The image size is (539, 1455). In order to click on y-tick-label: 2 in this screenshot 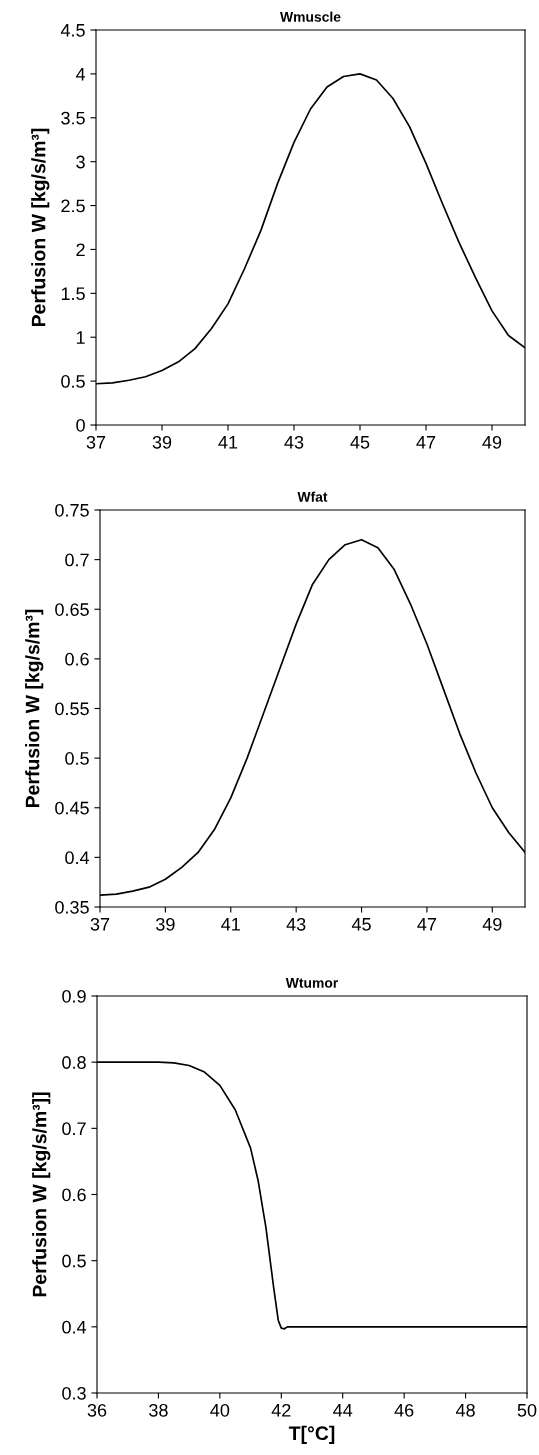, I will do `click(80, 249)`.